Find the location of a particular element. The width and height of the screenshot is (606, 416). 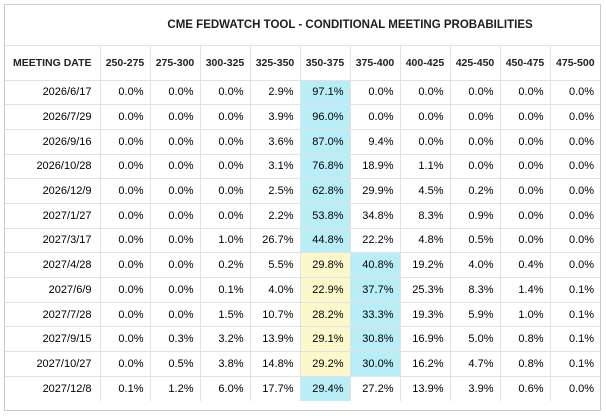

probability-cell: 0.5% is located at coordinates (174, 364).